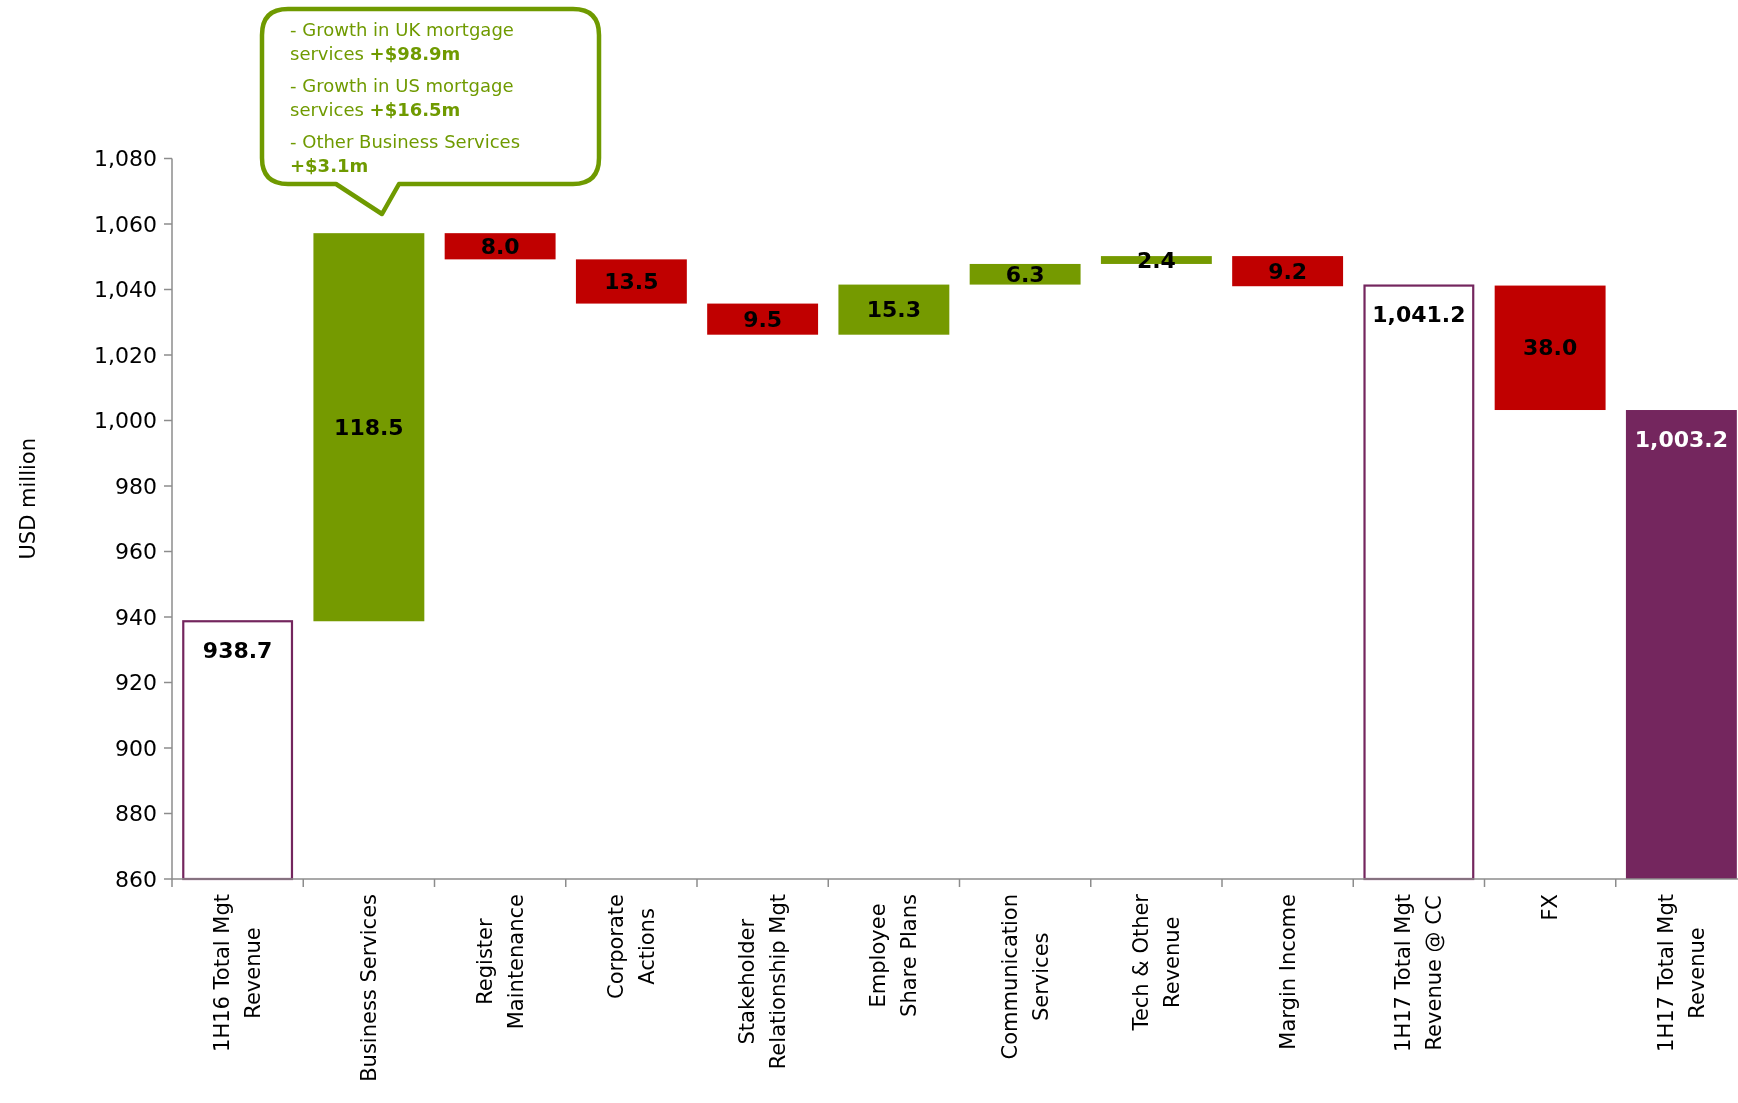 Image resolution: width=1738 pixels, height=1103 pixels. What do you see at coordinates (1550, 348) in the screenshot?
I see `data-label: 38.0` at bounding box center [1550, 348].